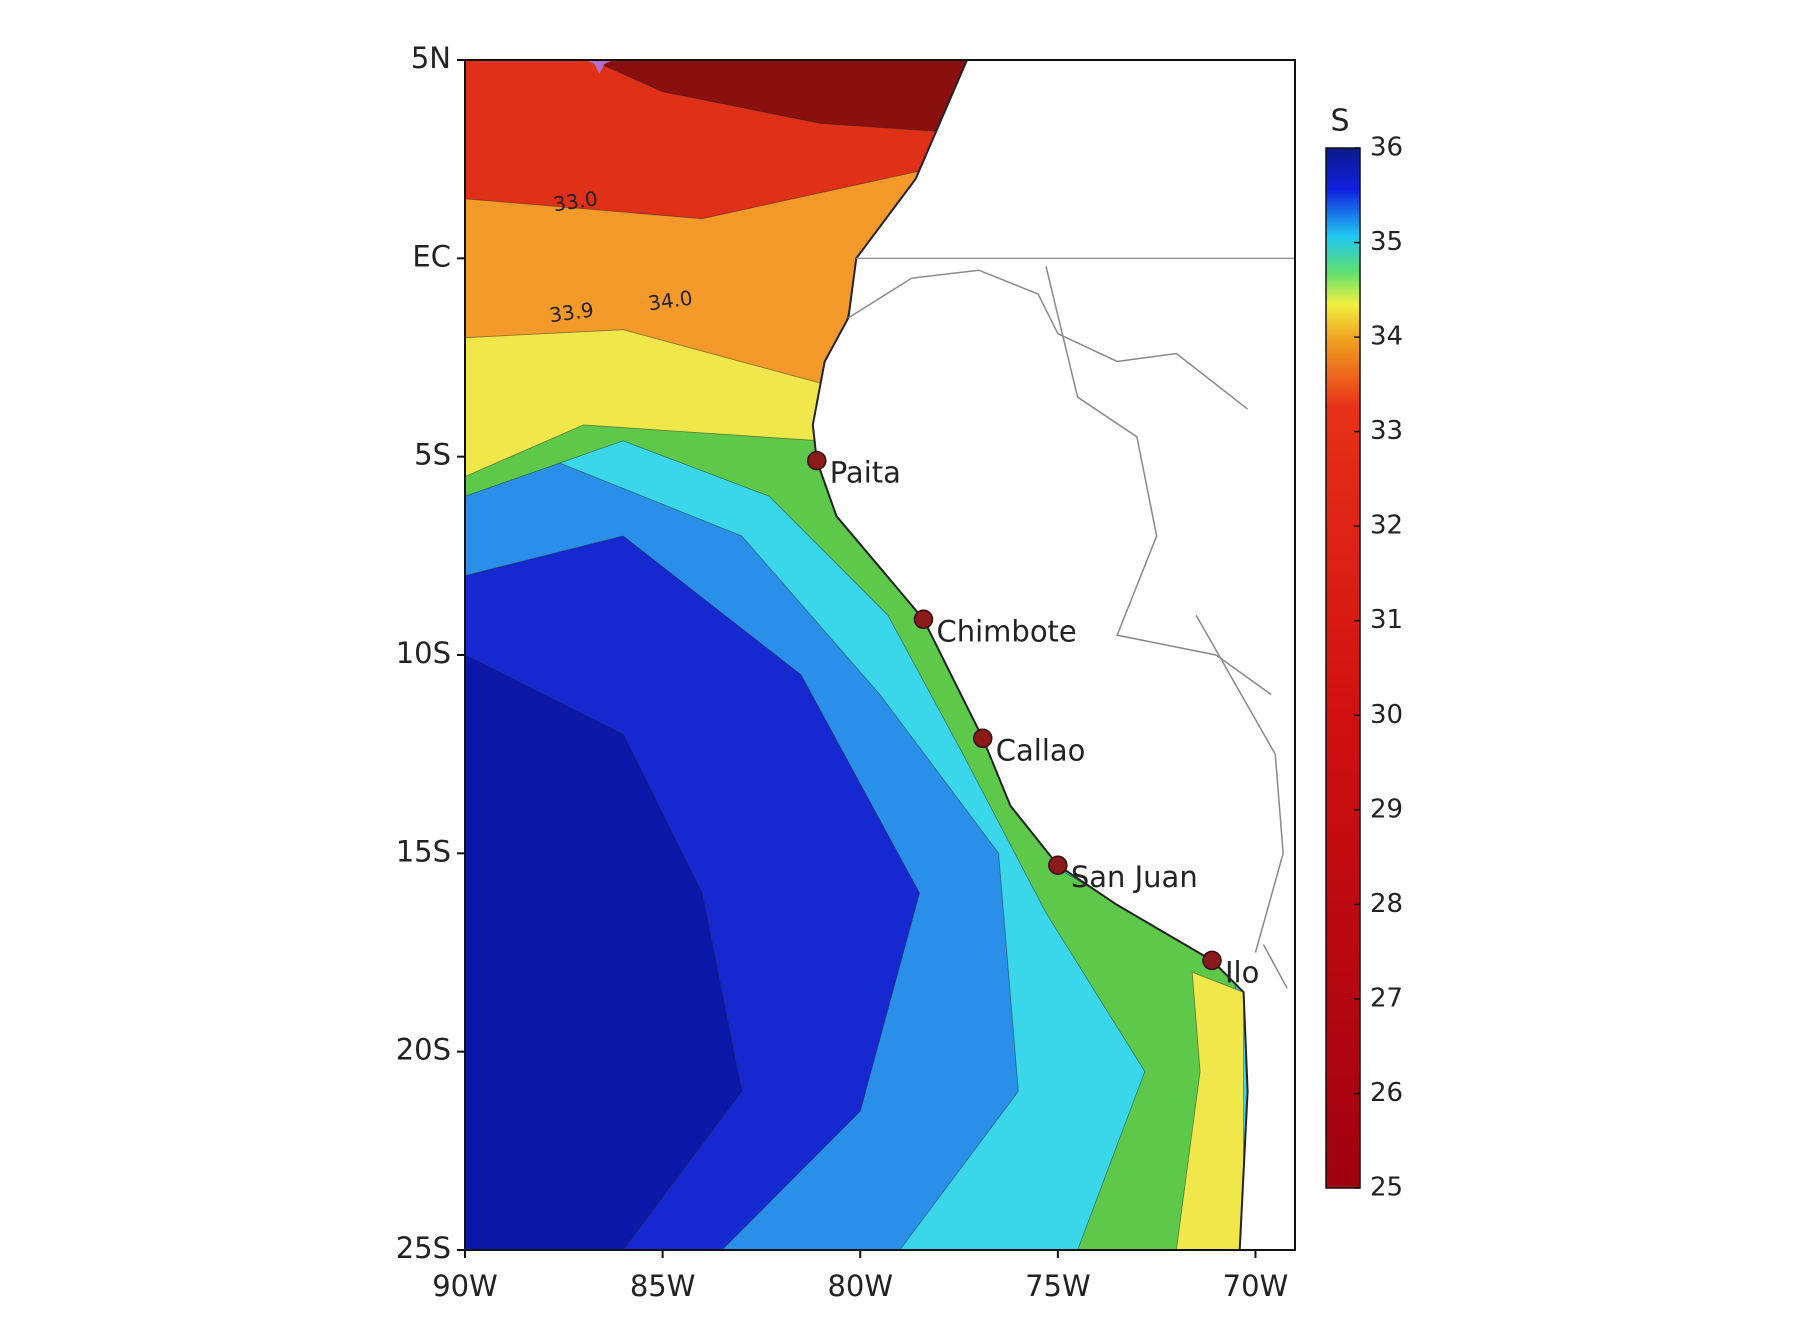  What do you see at coordinates (1386, 337) in the screenshot?
I see `colorbar-tick-label: 34` at bounding box center [1386, 337].